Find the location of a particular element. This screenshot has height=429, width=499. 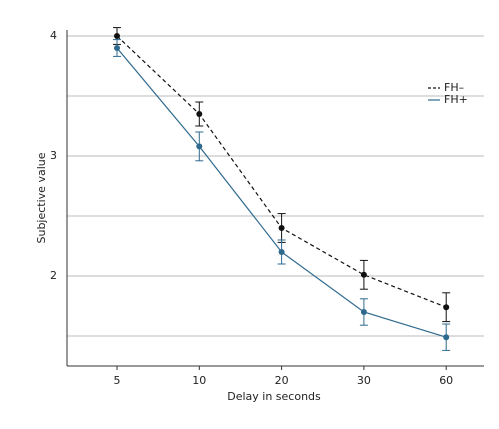

legend-label: FH– is located at coordinates (454, 87).